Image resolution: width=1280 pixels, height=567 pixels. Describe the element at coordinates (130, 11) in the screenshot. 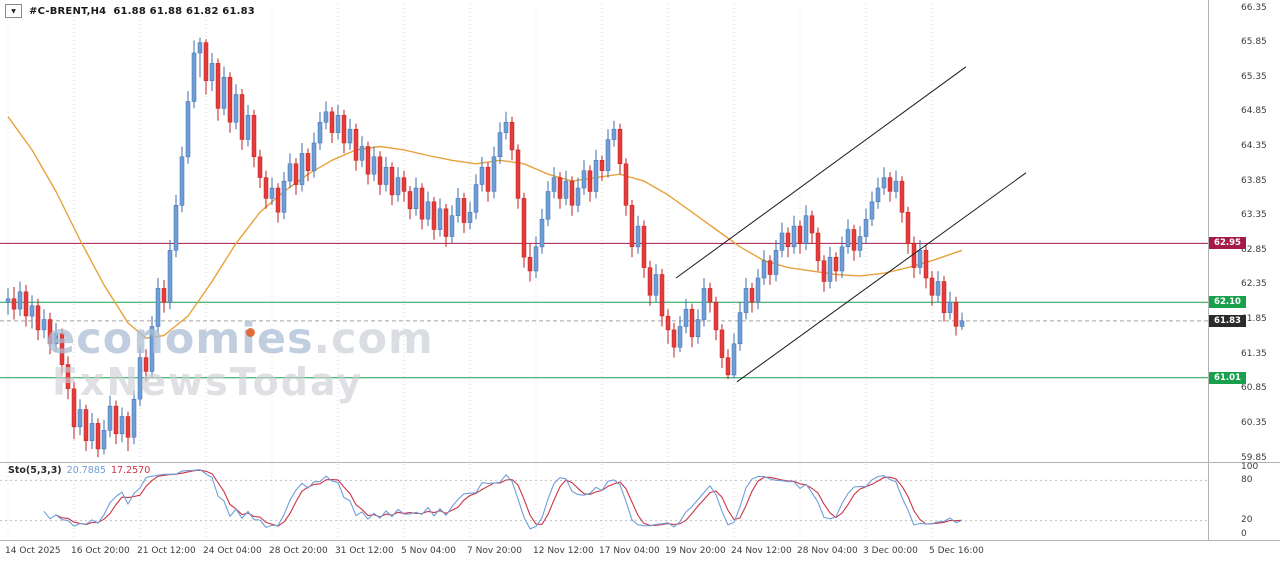

I see `symbol-header: ▼ #C-BRENT,H4 61.88 61.88 61.82 61.83` at that location.